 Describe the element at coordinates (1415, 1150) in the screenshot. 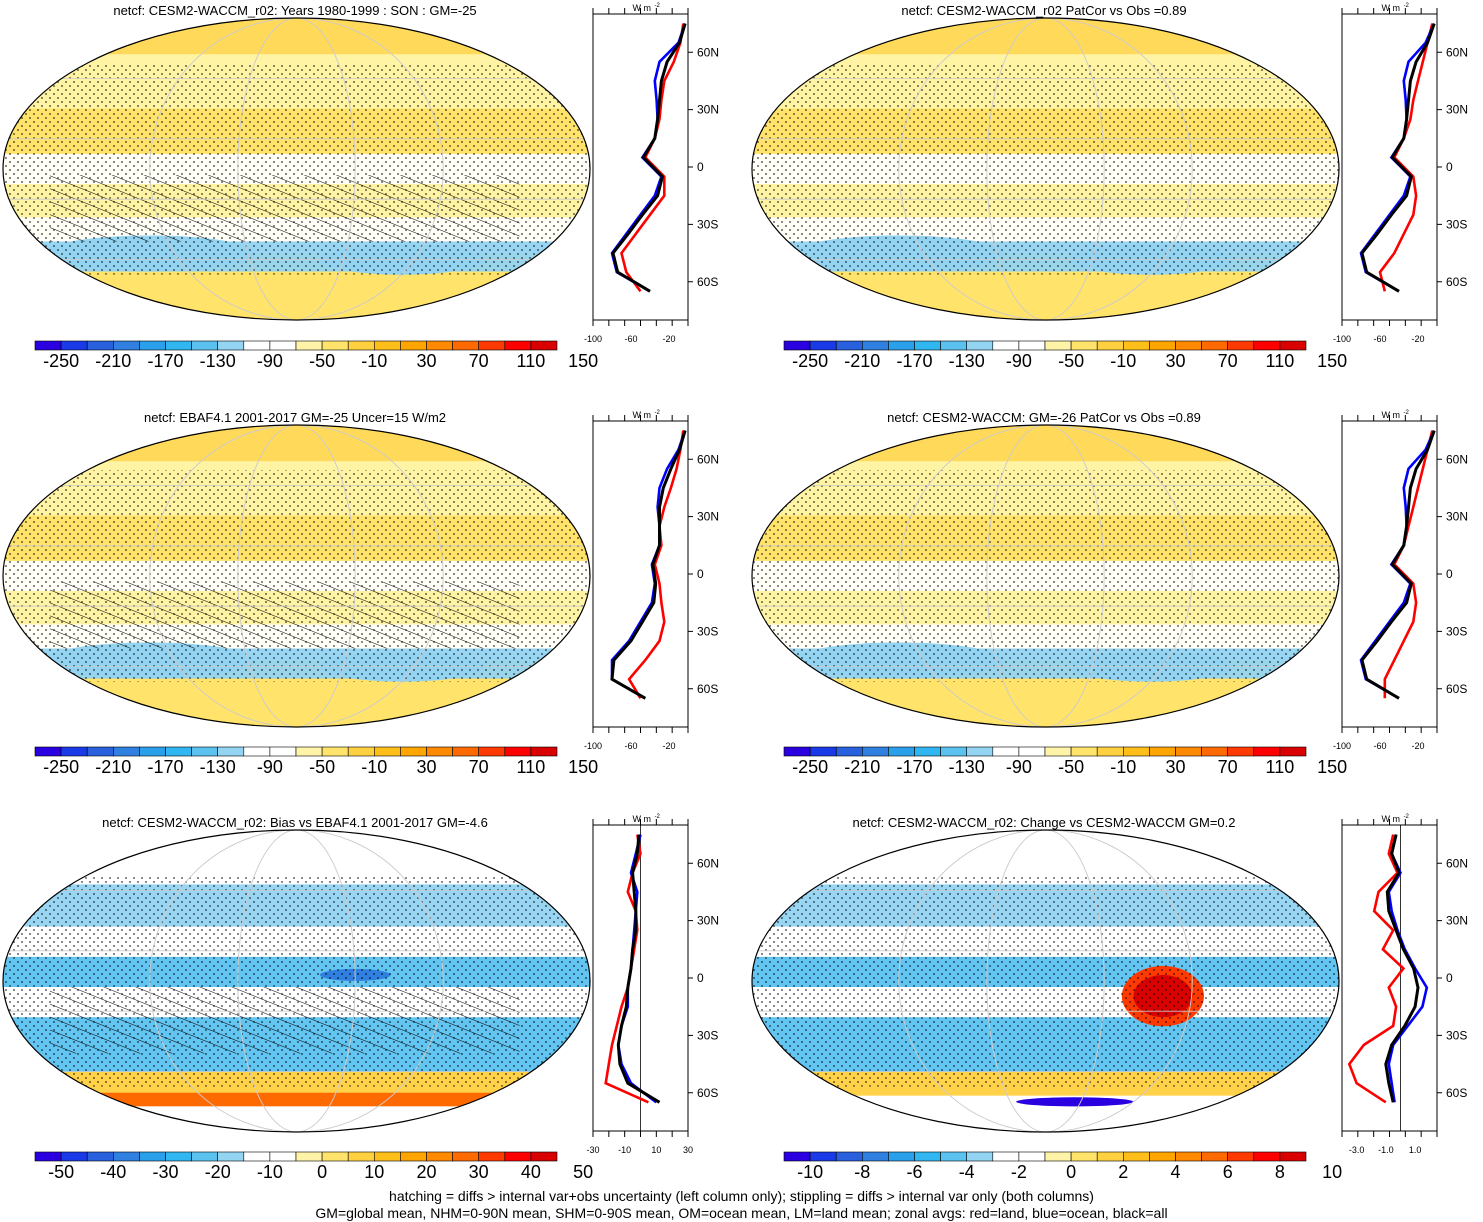

I see `zonal-xtick-label: 1.0` at that location.